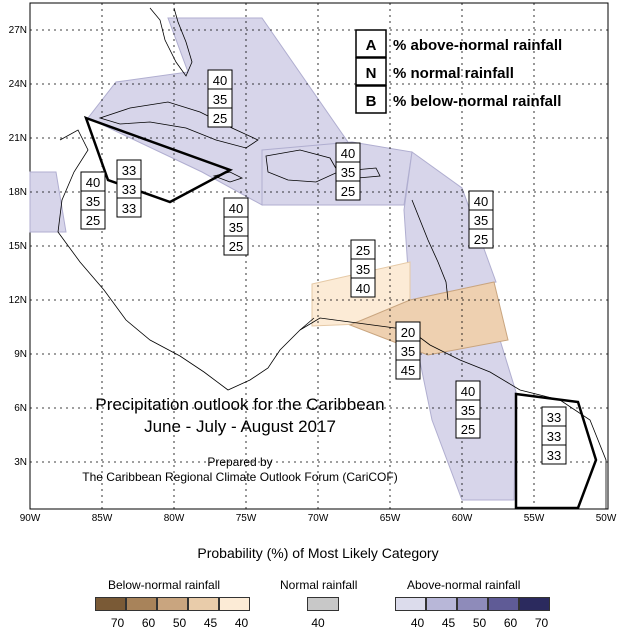  I want to click on legend-tick-above: 40, so click(417, 623).